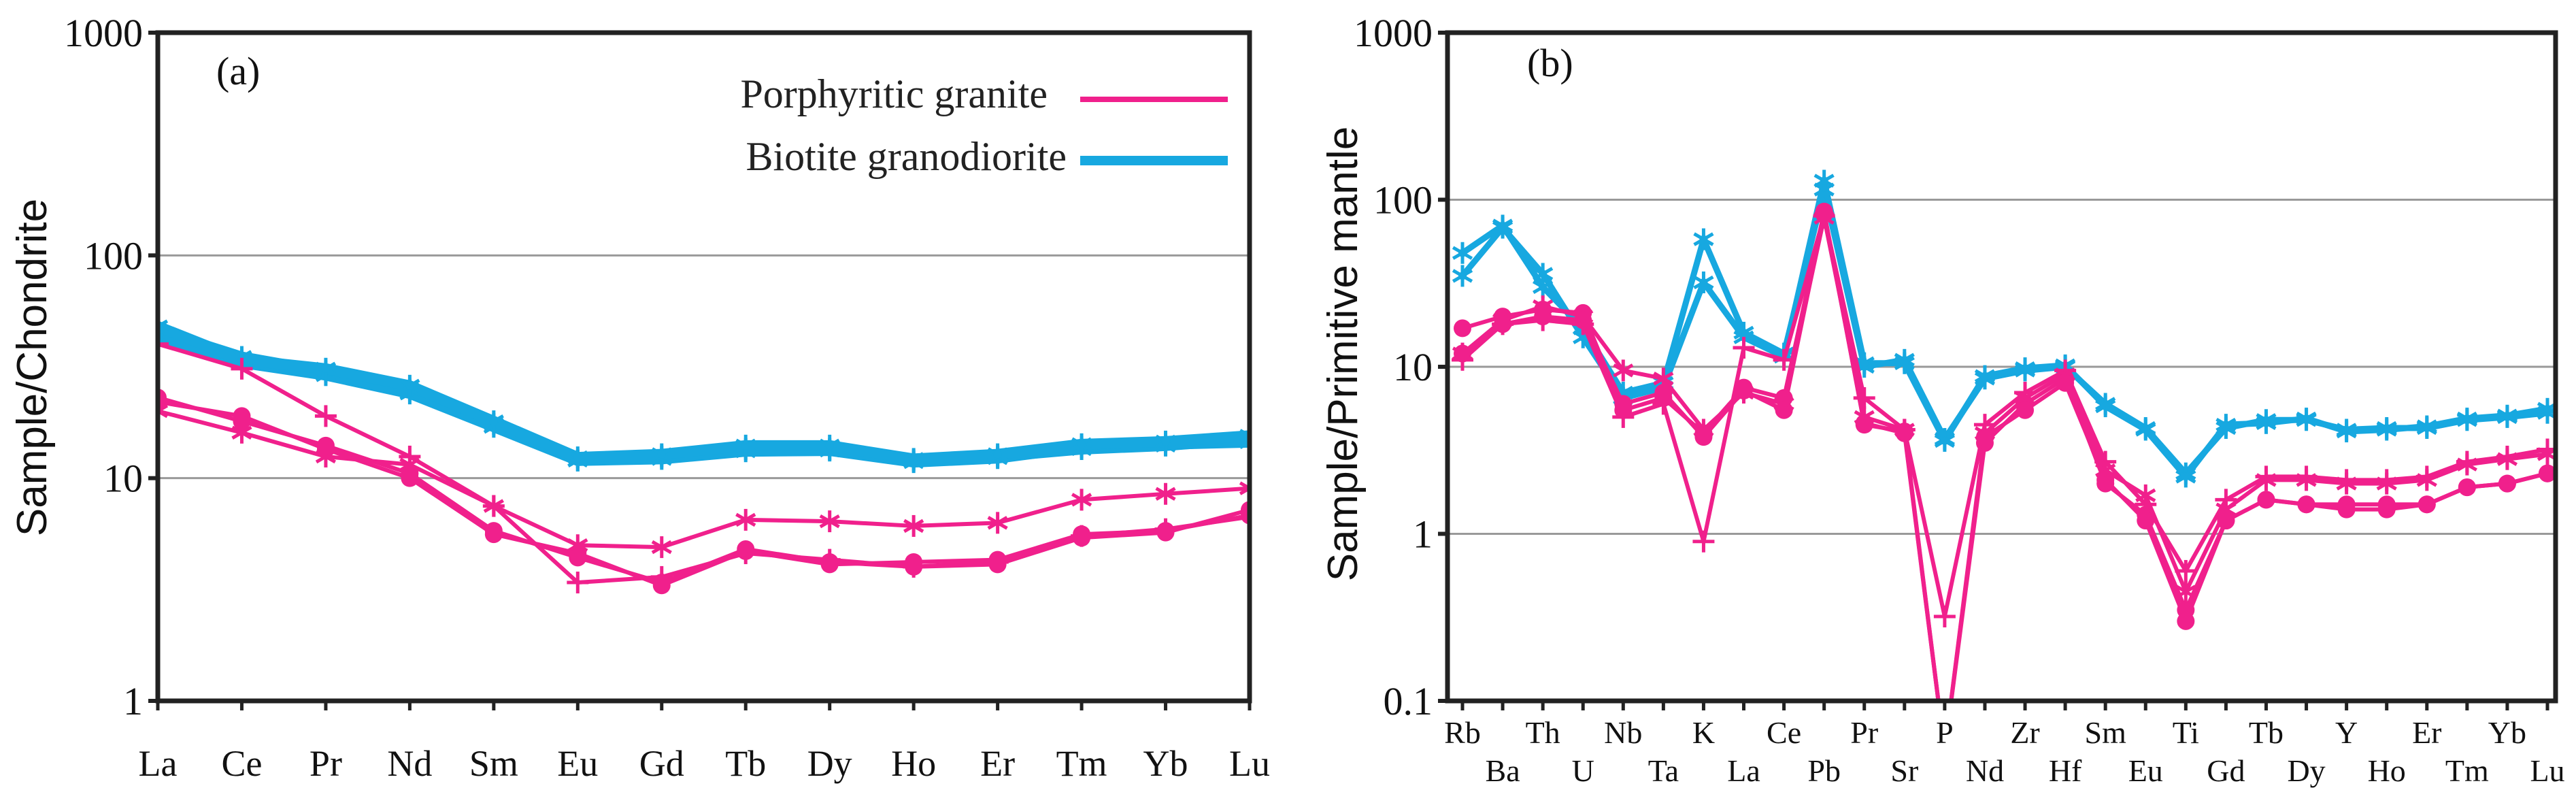 This screenshot has height=805, width=2576. What do you see at coordinates (133, 701) in the screenshot?
I see `y-tick-label: 1` at bounding box center [133, 701].